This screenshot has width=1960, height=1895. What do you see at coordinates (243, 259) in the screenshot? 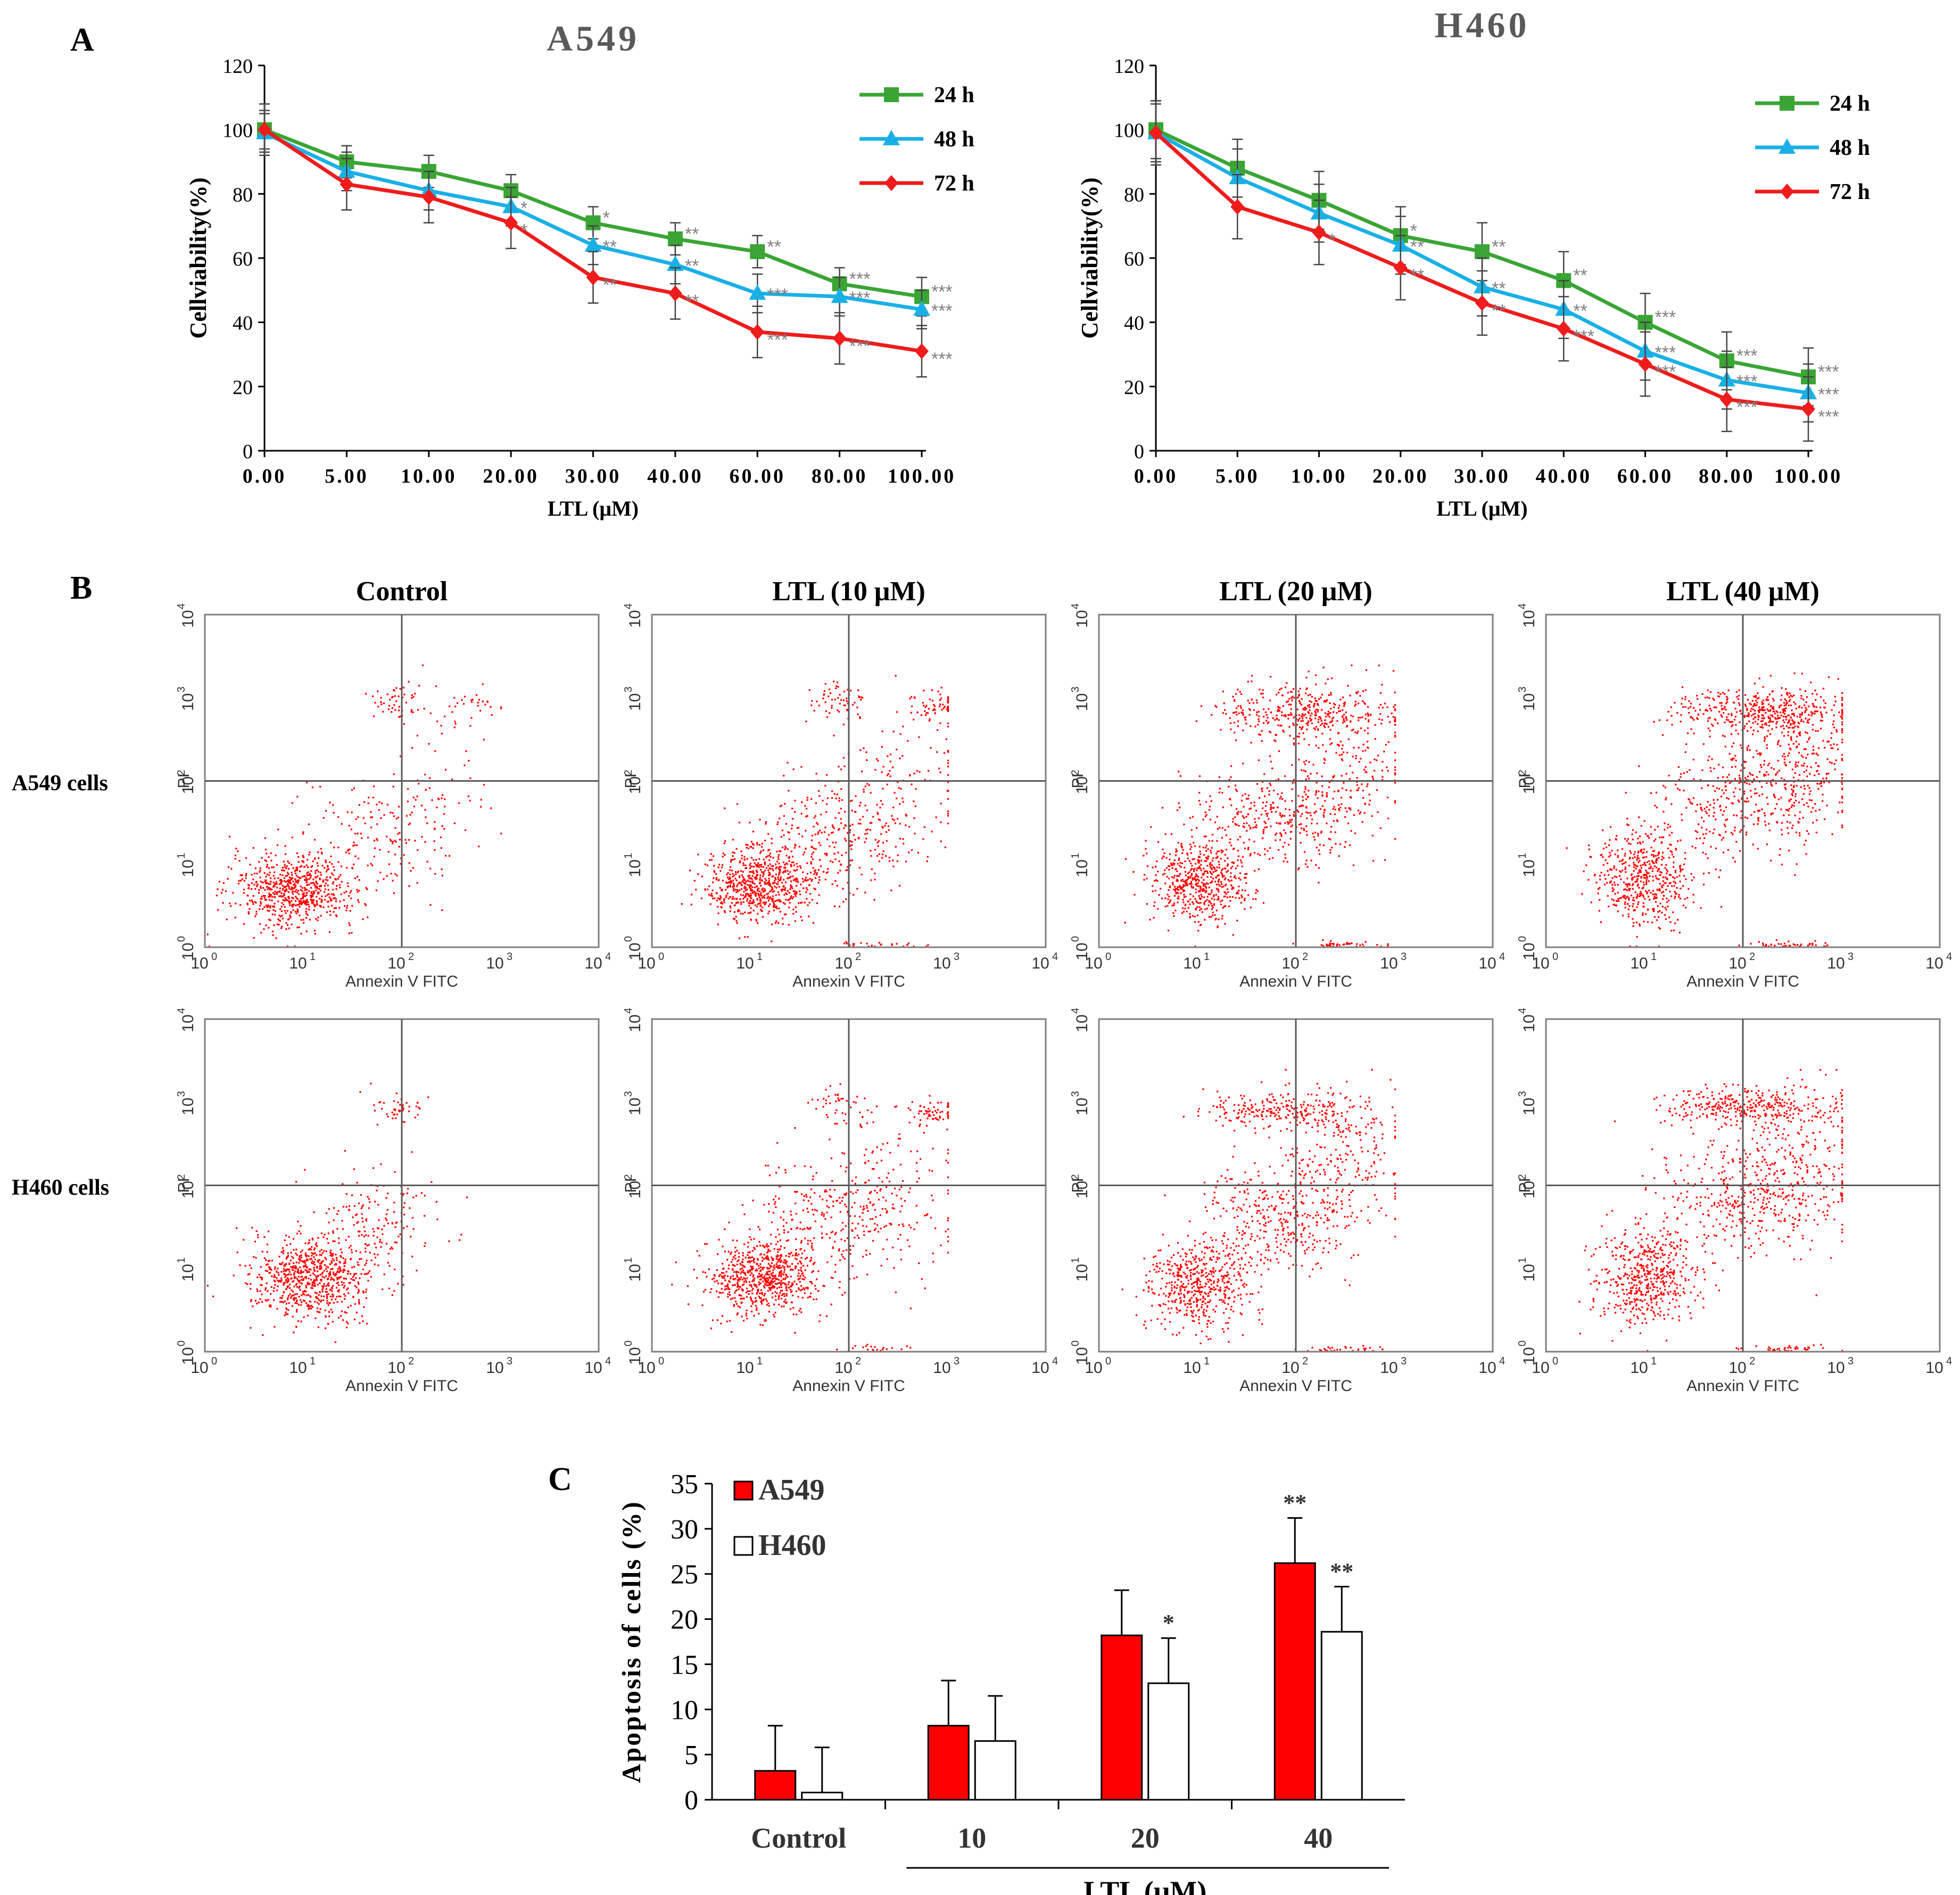
I see `y-tick-label: 60` at bounding box center [243, 259].